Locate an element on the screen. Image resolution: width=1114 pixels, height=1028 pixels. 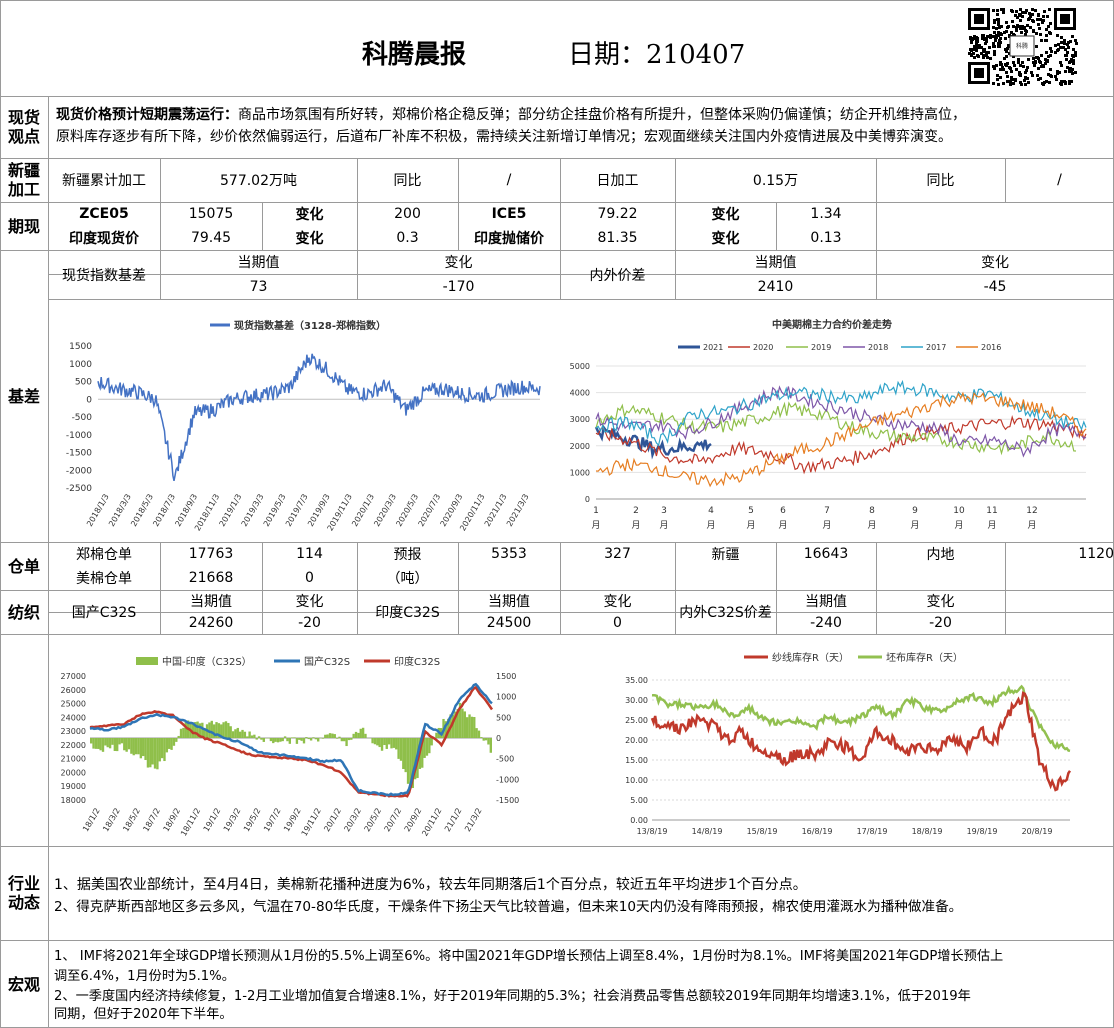
x-tick-label: 9 is located at coordinates (915, 511).